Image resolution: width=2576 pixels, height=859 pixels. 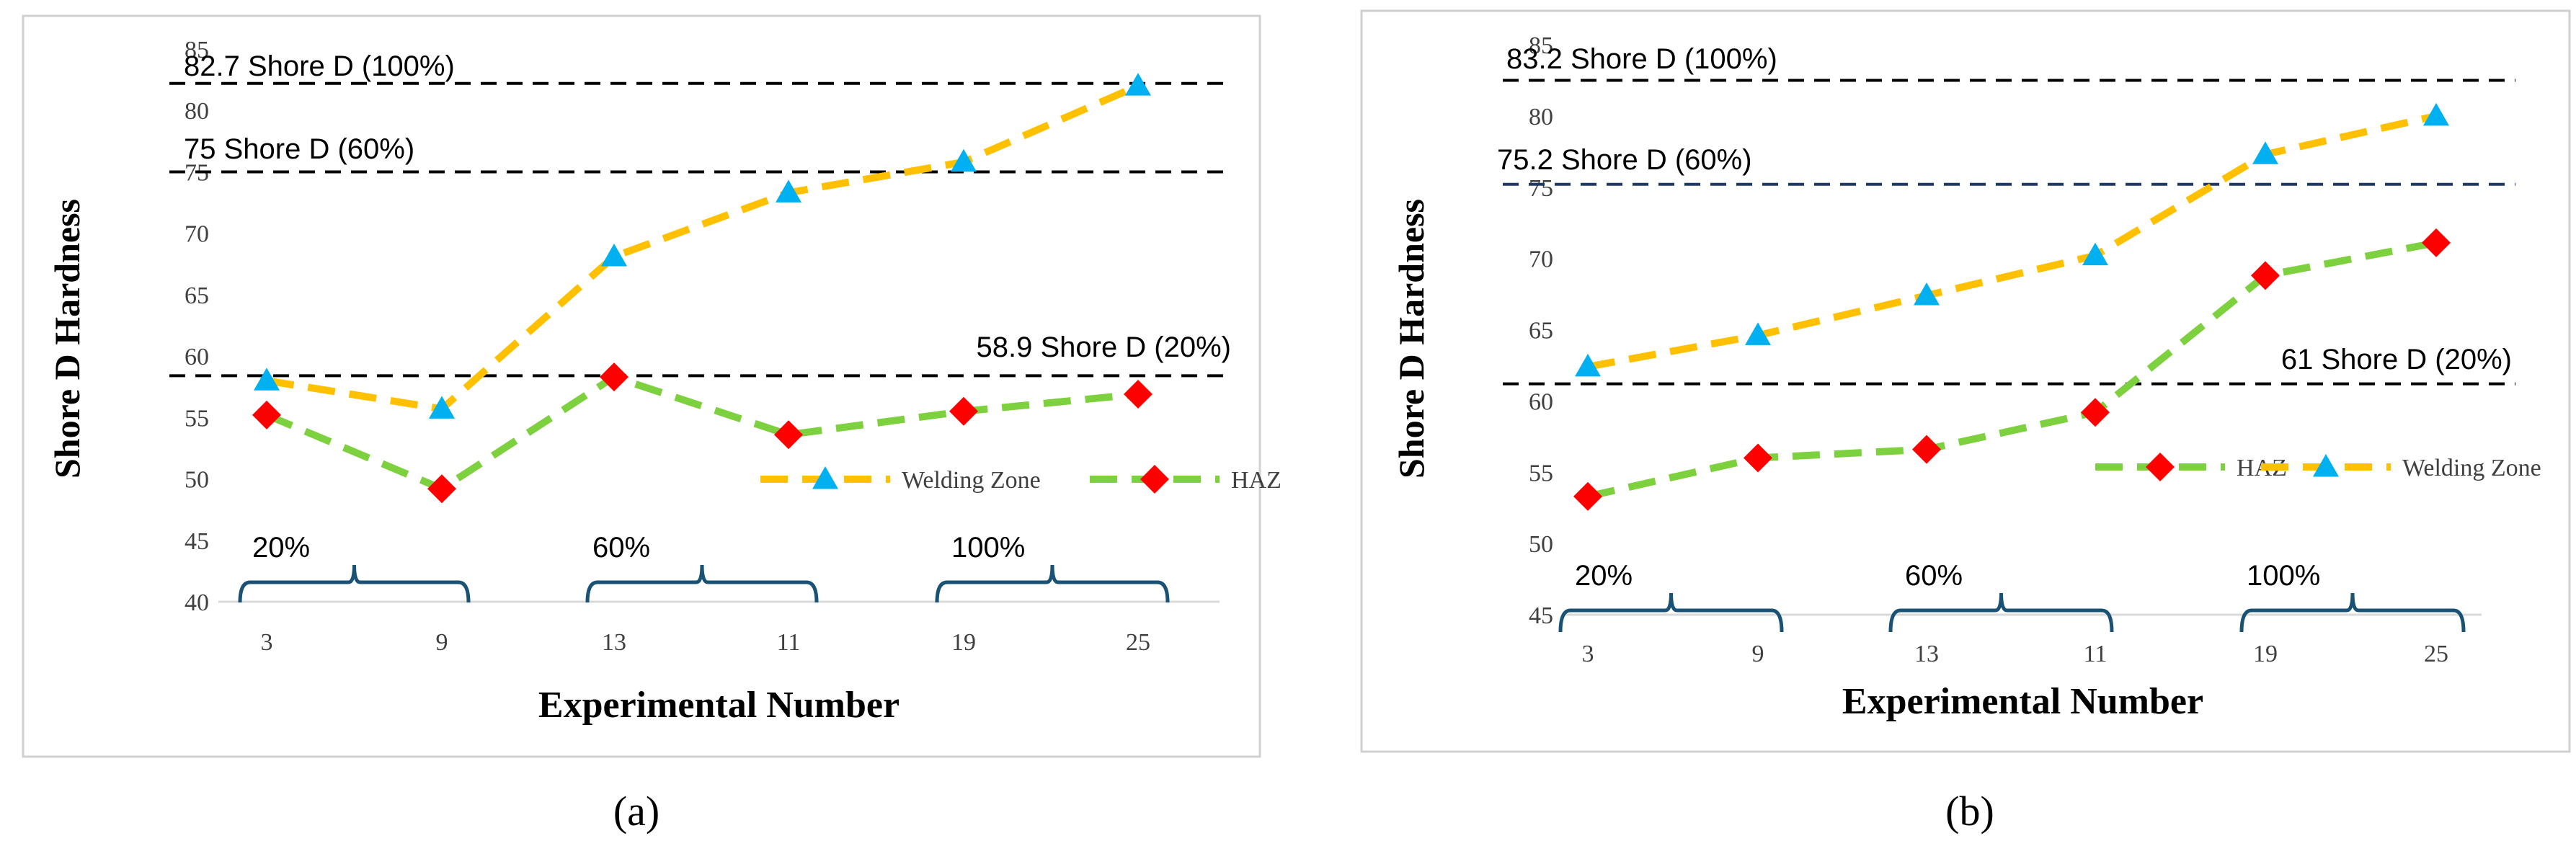 What do you see at coordinates (197, 602) in the screenshot?
I see `y-tick-label: 40` at bounding box center [197, 602].